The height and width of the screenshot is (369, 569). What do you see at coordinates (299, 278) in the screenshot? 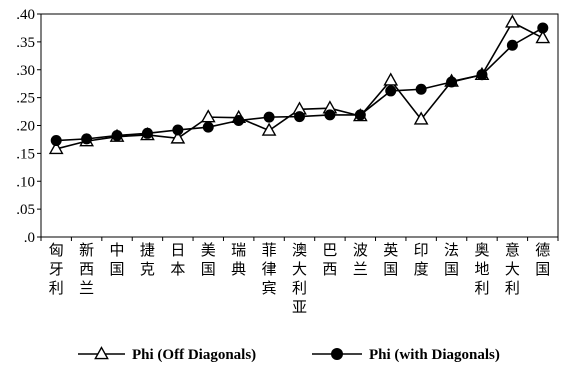
I see `x-category-label: 澳大利亚` at bounding box center [299, 278].